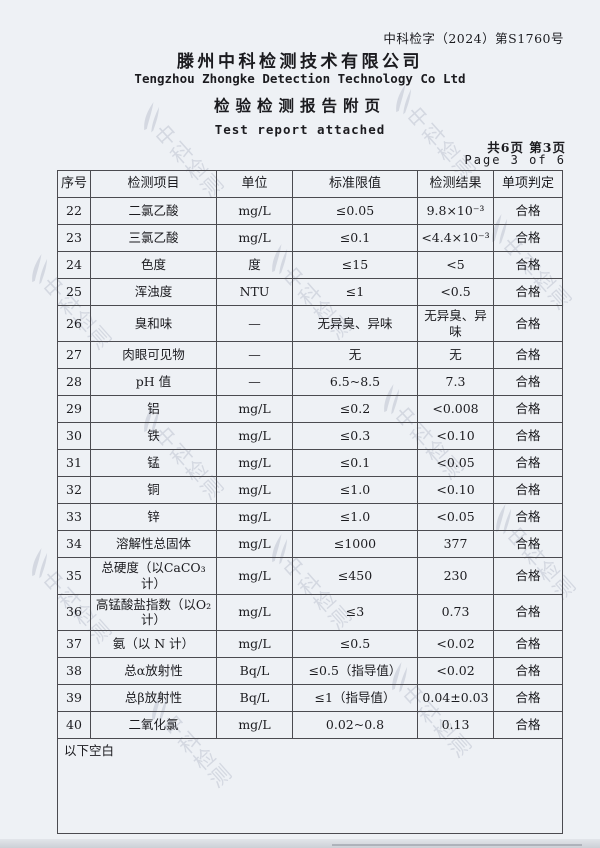 The image size is (600, 848). I want to click on table-cell: 31, so click(74, 463).